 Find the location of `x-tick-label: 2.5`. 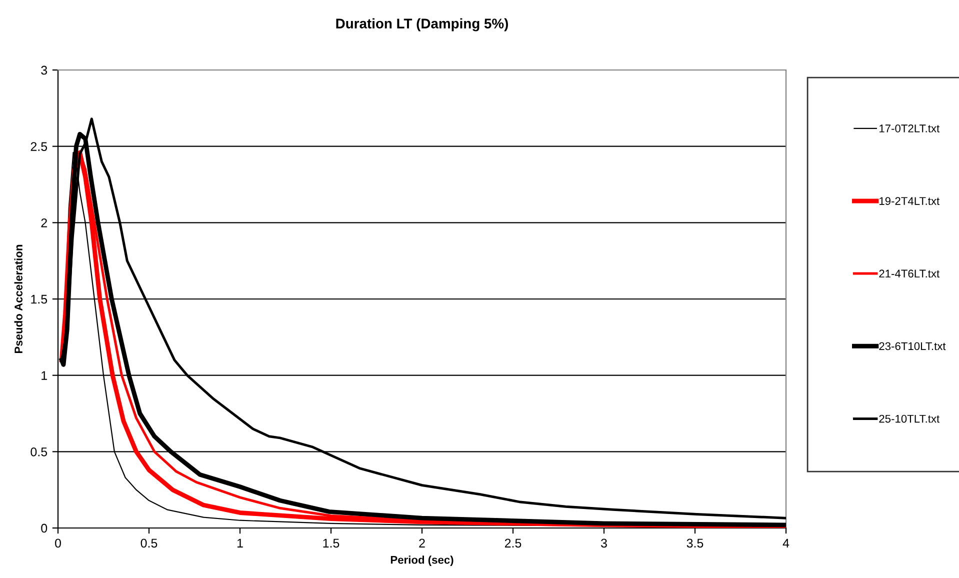

x-tick-label: 2.5 is located at coordinates (513, 543).